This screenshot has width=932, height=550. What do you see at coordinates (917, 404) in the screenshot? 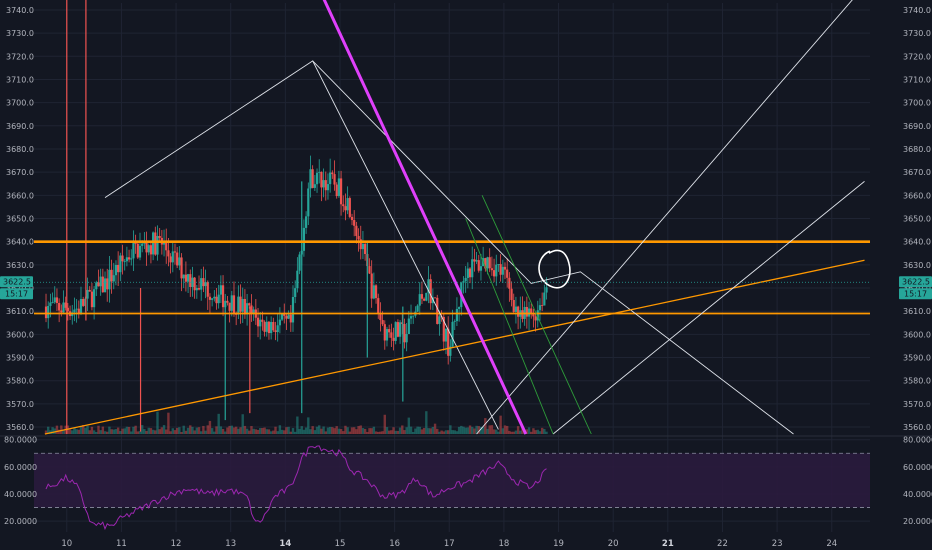
I see `price-tick-right: 3570.0` at bounding box center [917, 404].